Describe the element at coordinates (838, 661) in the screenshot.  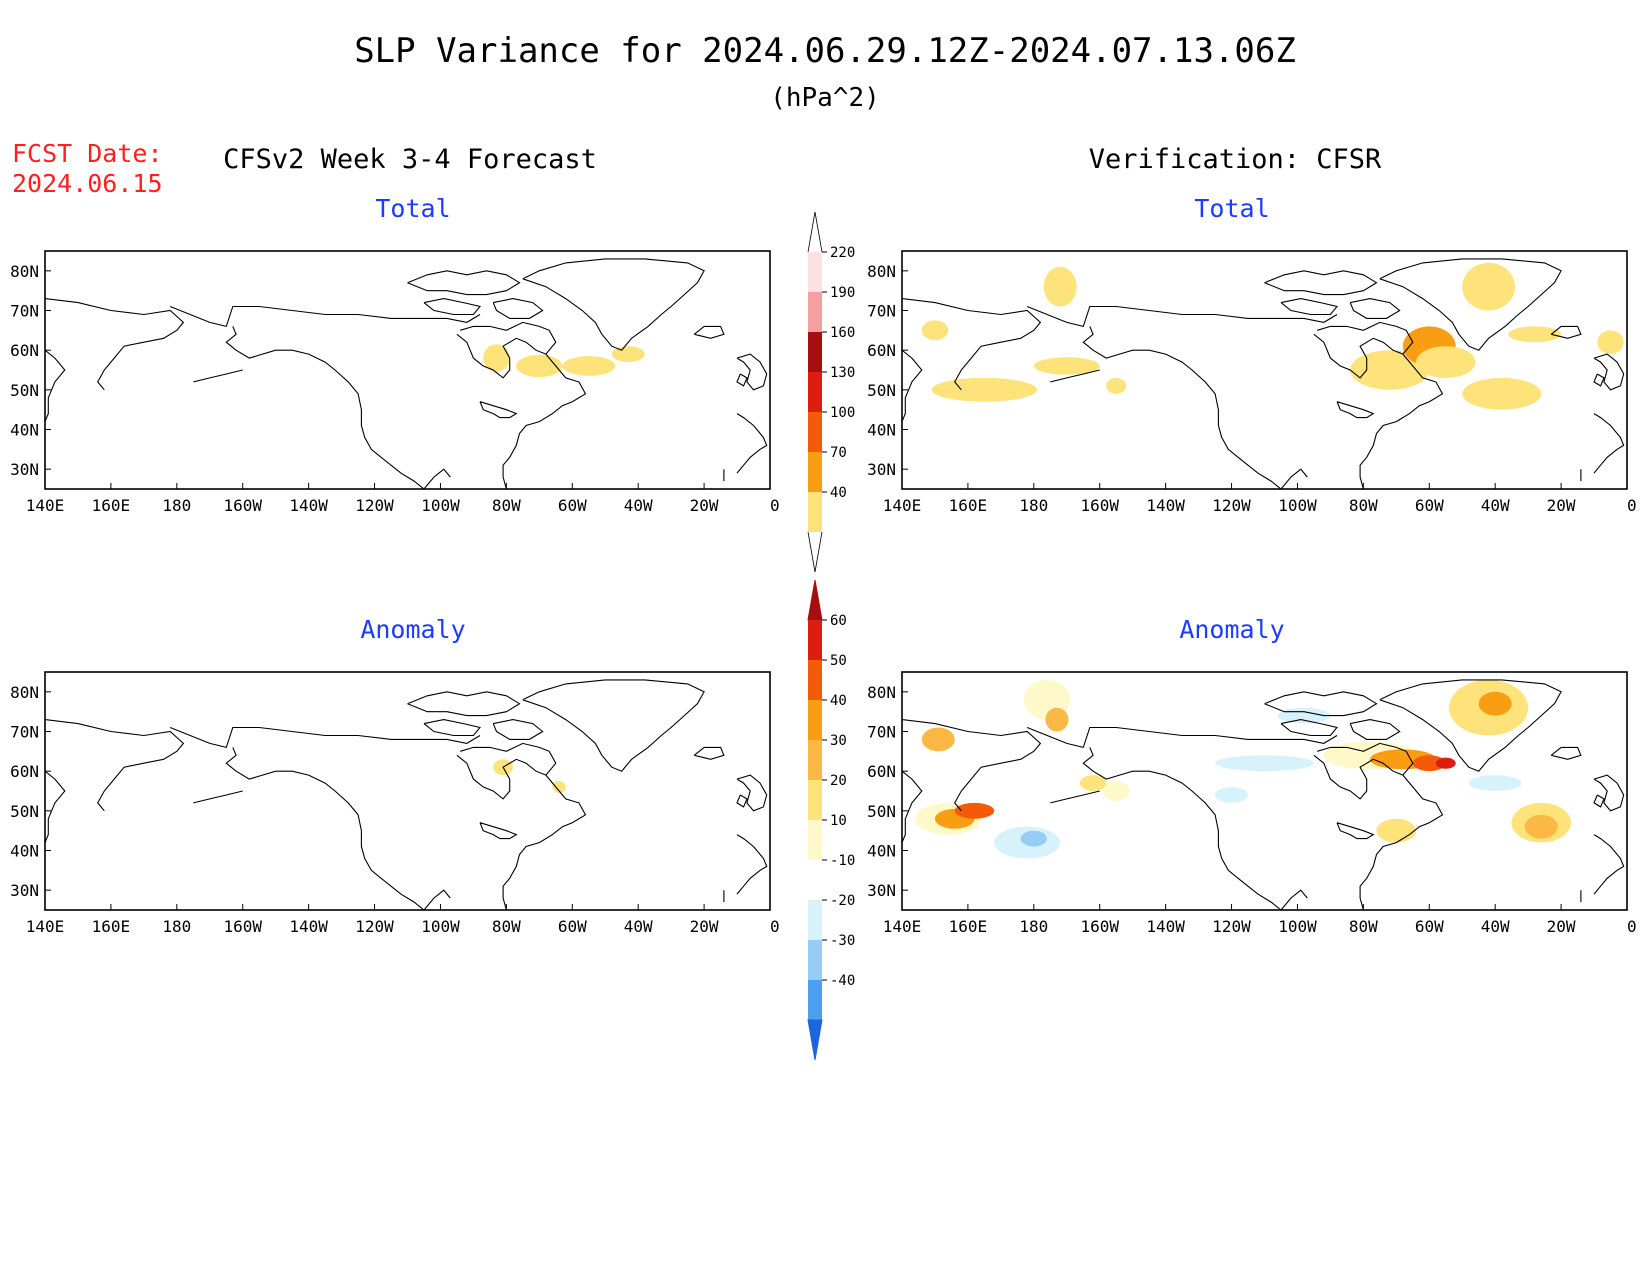
I see `colorbar-label: 50` at that location.